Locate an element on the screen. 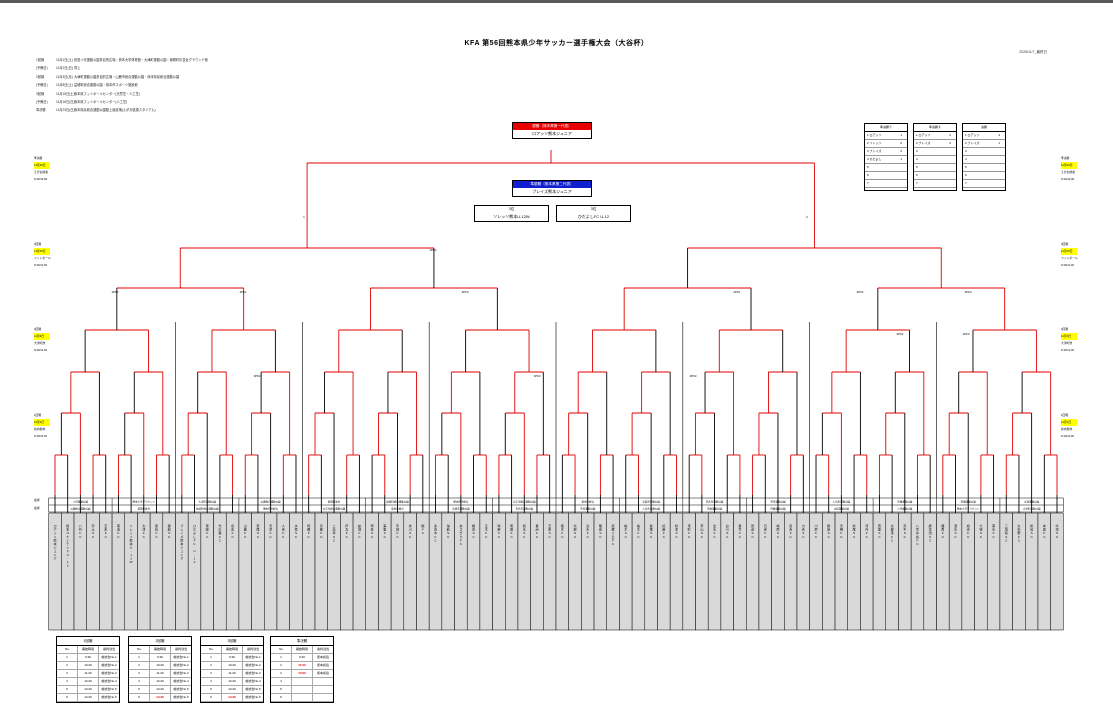 The width and height of the screenshot is (1113, 728). schedule-venue: 同上 is located at coordinates (77, 68).